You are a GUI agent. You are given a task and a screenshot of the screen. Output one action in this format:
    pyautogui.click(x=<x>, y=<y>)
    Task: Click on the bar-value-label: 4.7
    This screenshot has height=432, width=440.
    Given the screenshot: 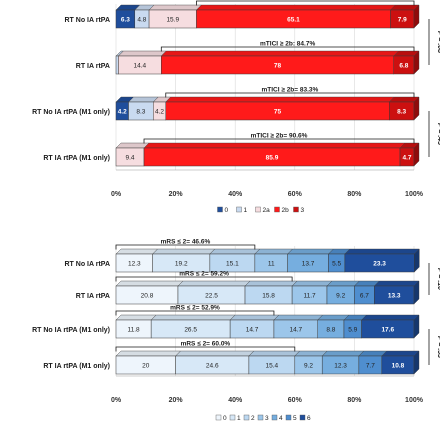 What is the action you would take?
    pyautogui.click(x=406, y=158)
    